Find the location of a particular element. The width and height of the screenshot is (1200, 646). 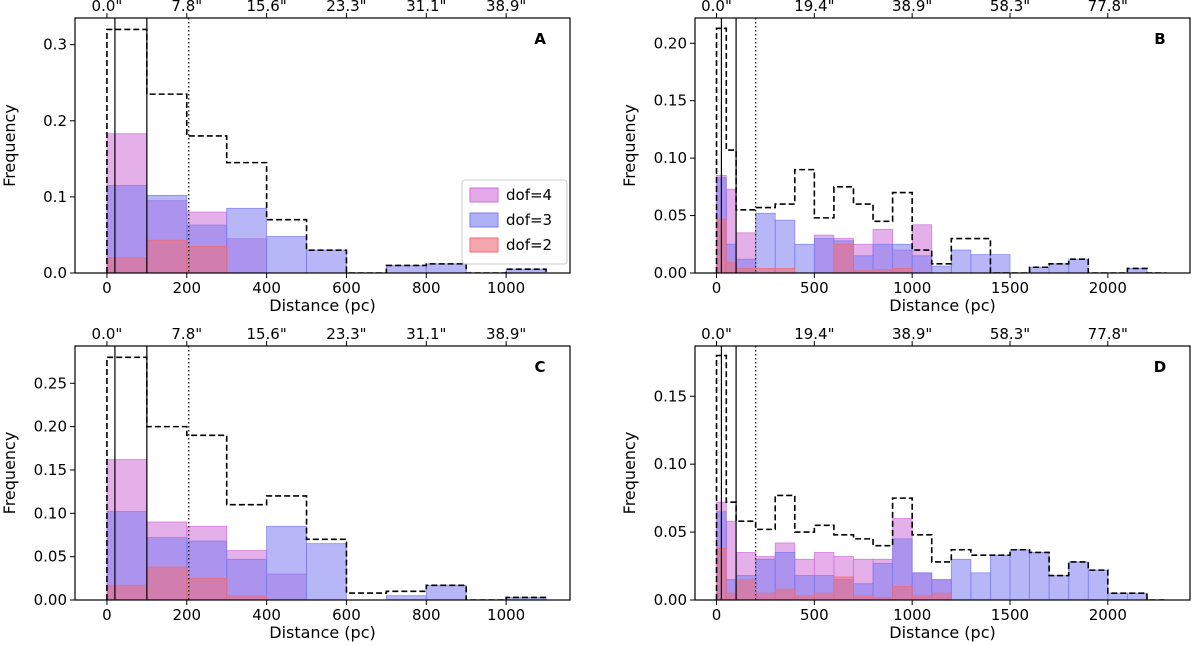

x-tick-label: 2000 is located at coordinates (1108, 615).